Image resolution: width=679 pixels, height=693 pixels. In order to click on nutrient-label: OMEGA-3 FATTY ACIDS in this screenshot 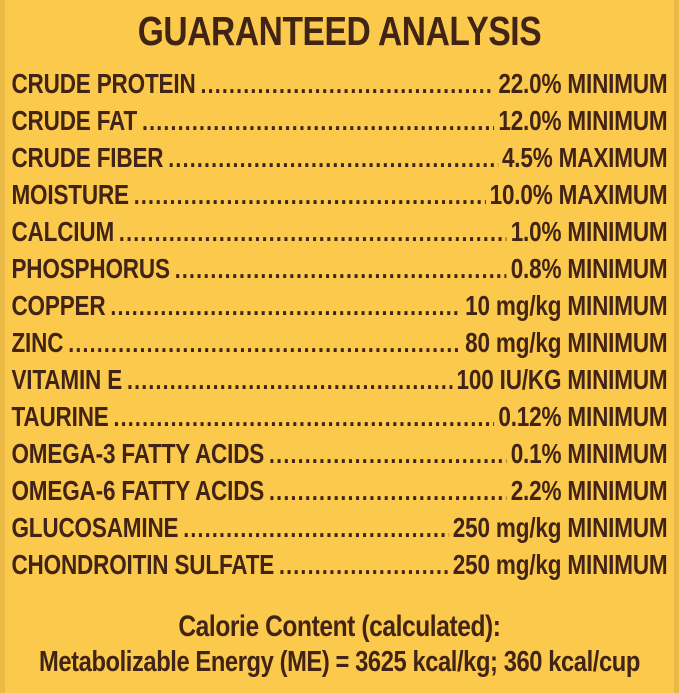, I will do `click(138, 453)`.